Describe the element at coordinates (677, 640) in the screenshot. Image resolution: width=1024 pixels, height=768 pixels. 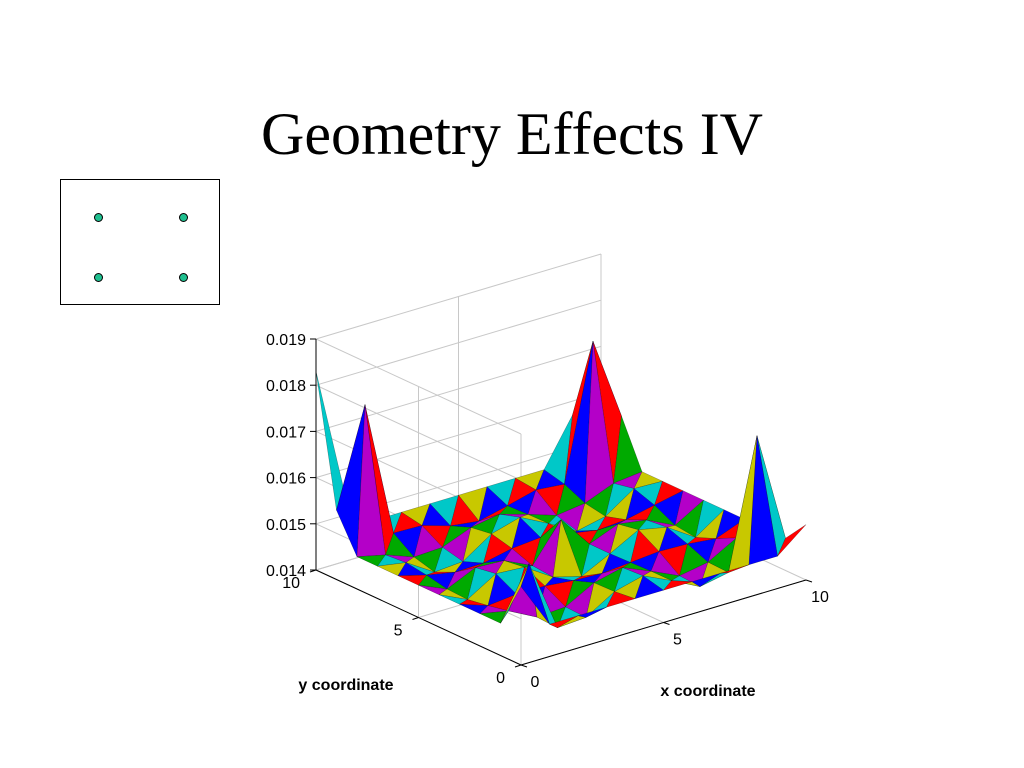
I see `x-tick-label: 5` at that location.